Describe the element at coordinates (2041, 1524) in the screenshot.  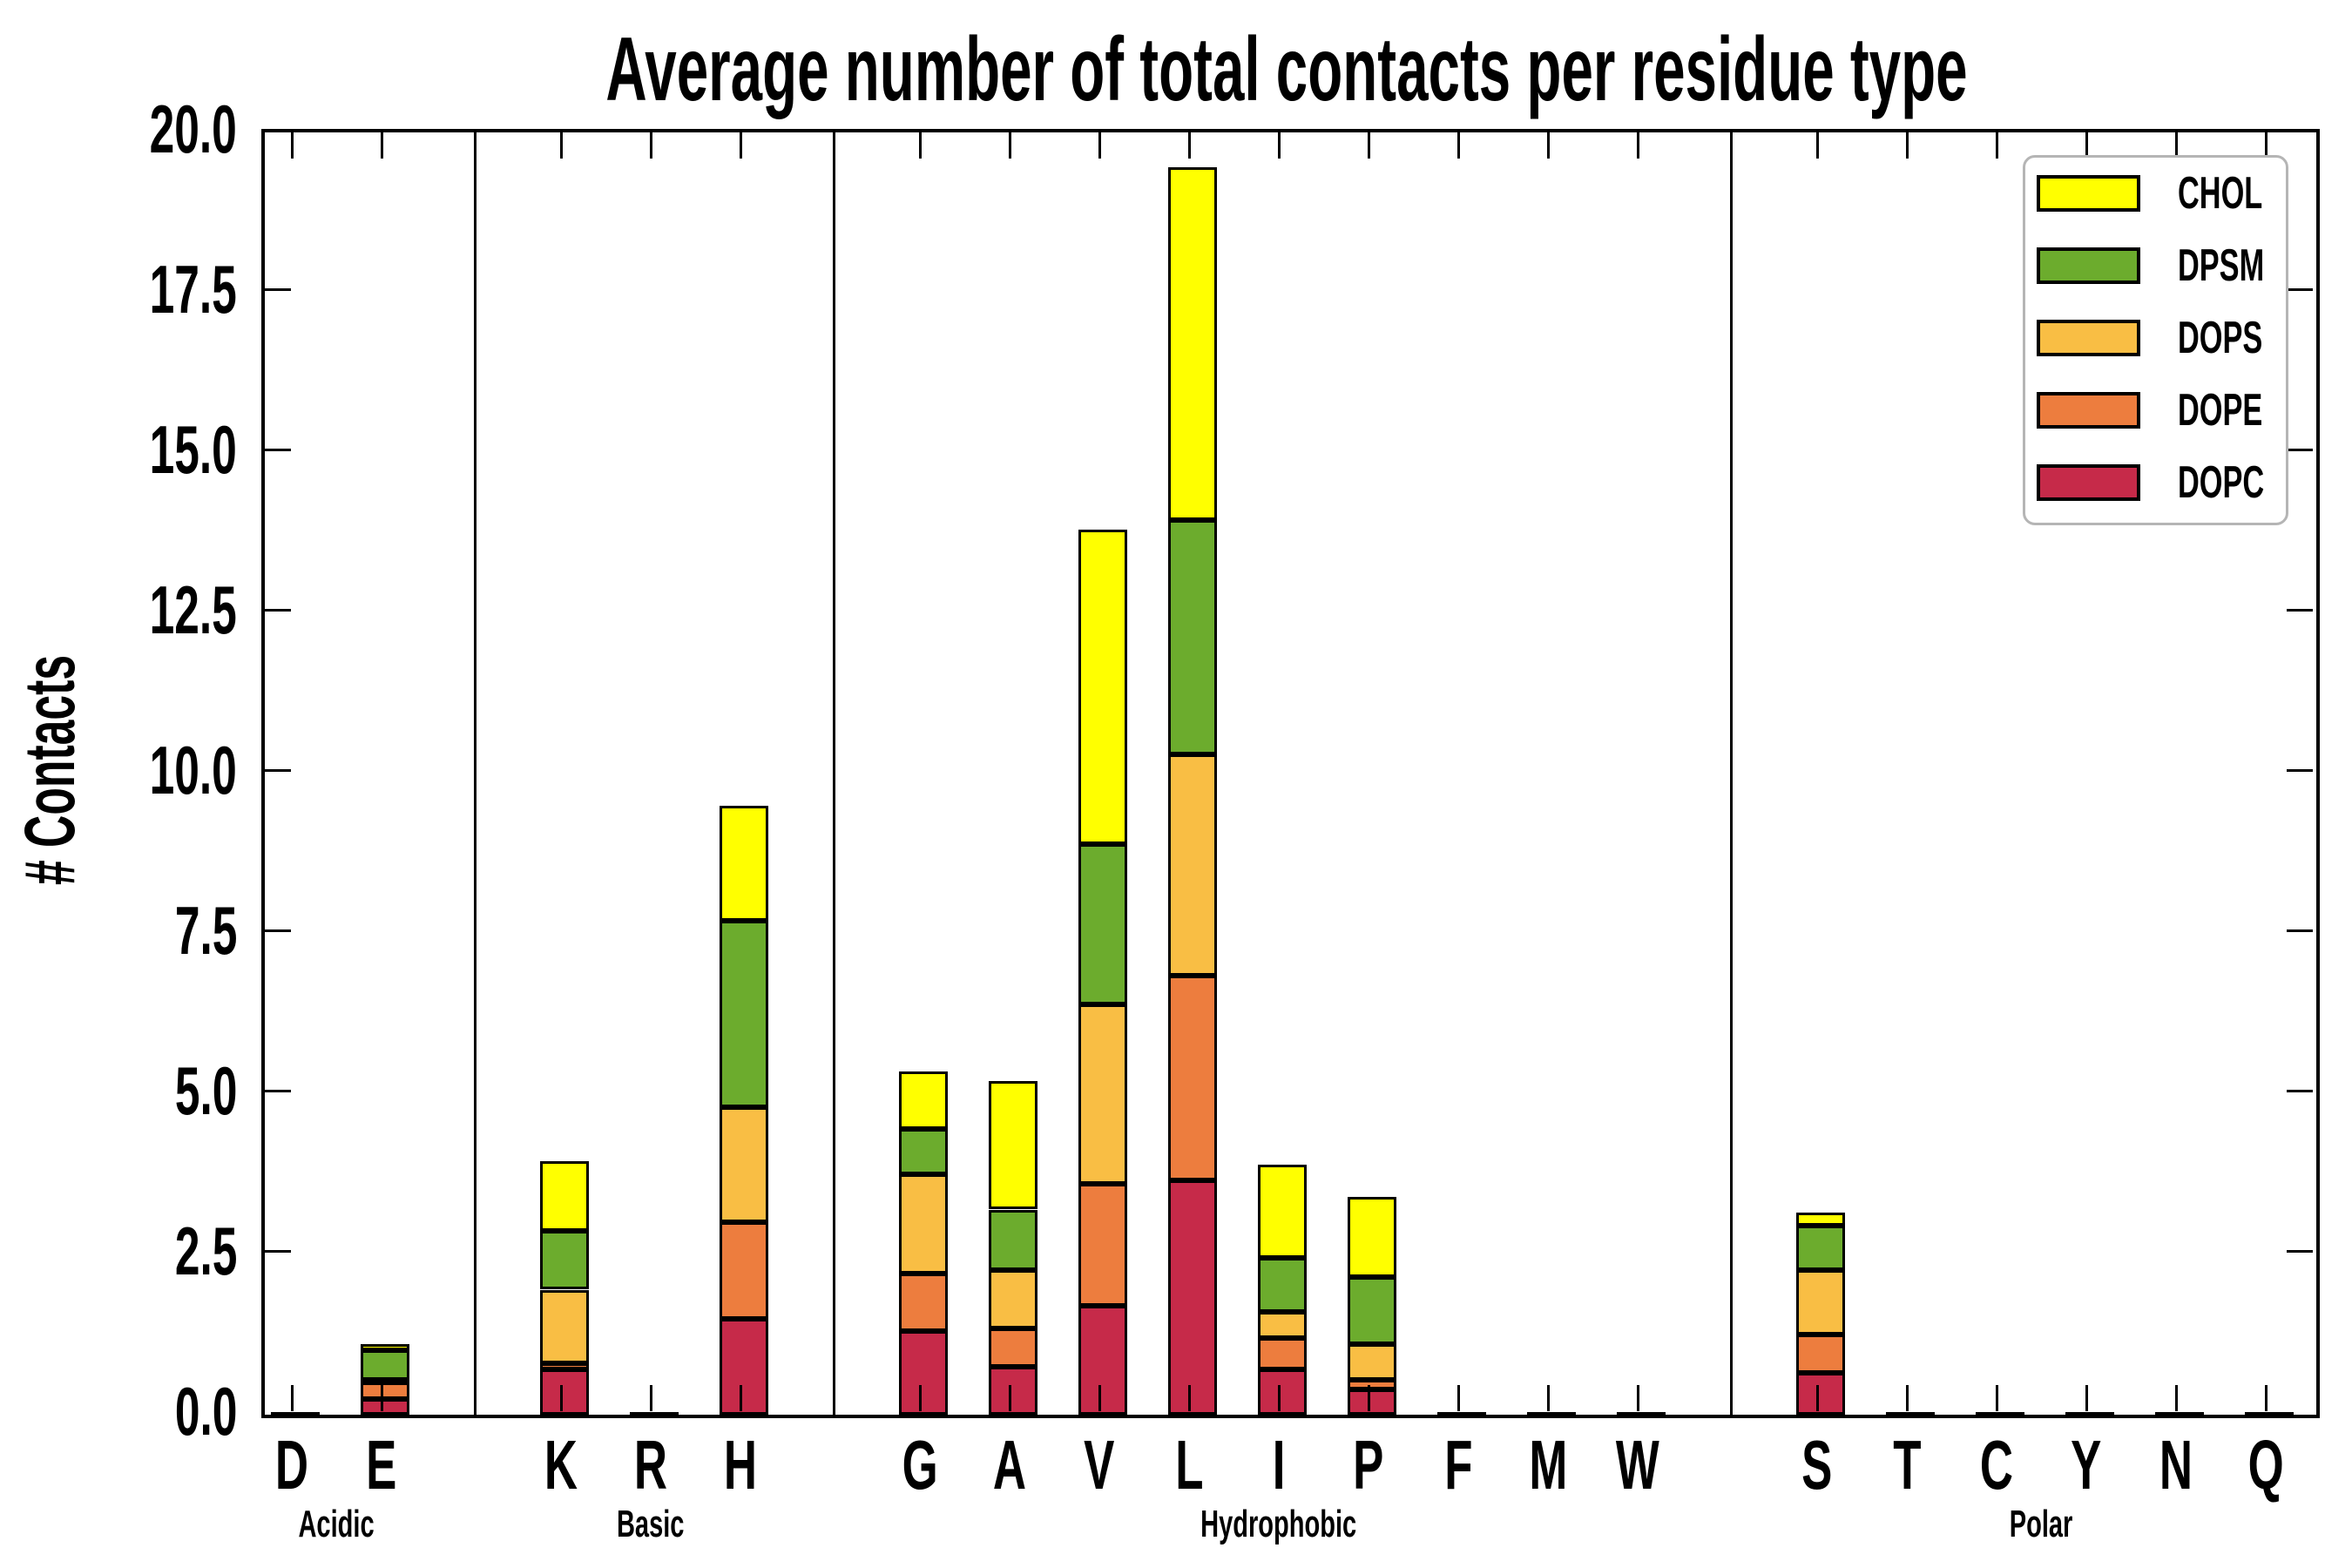
I see `group-label-text: Polar` at that location.